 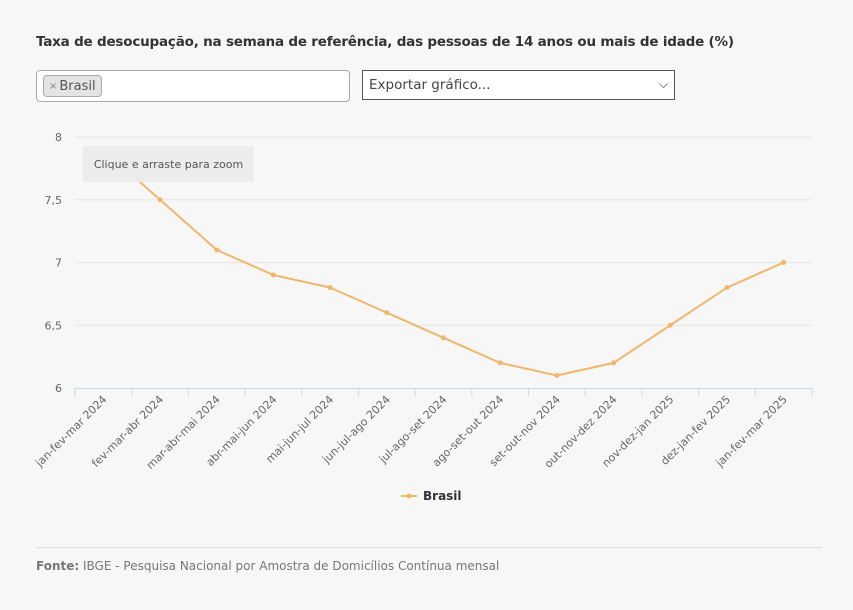 What do you see at coordinates (58, 137) in the screenshot?
I see `y-tick-label: 8` at bounding box center [58, 137].